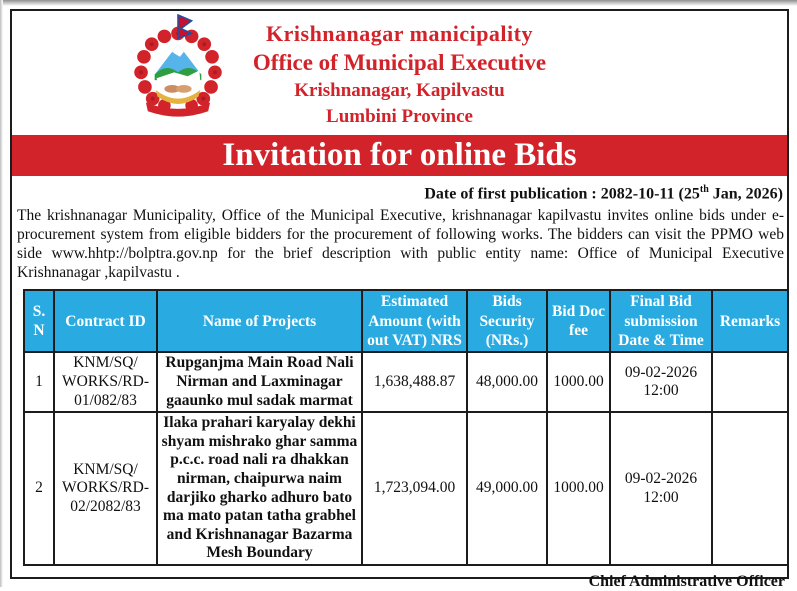 This screenshot has width=797, height=591. I want to click on cell-sn: 2, so click(39, 488).